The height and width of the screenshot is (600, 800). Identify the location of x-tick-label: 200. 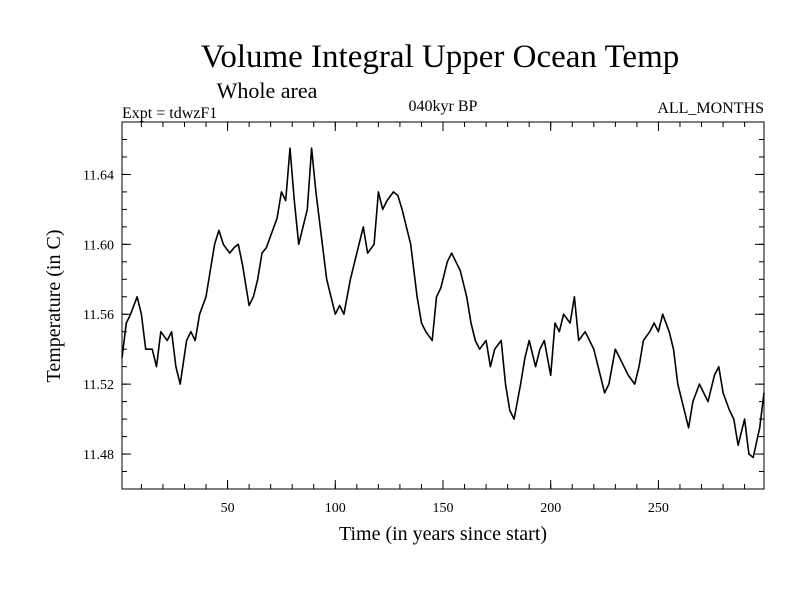
(550, 508).